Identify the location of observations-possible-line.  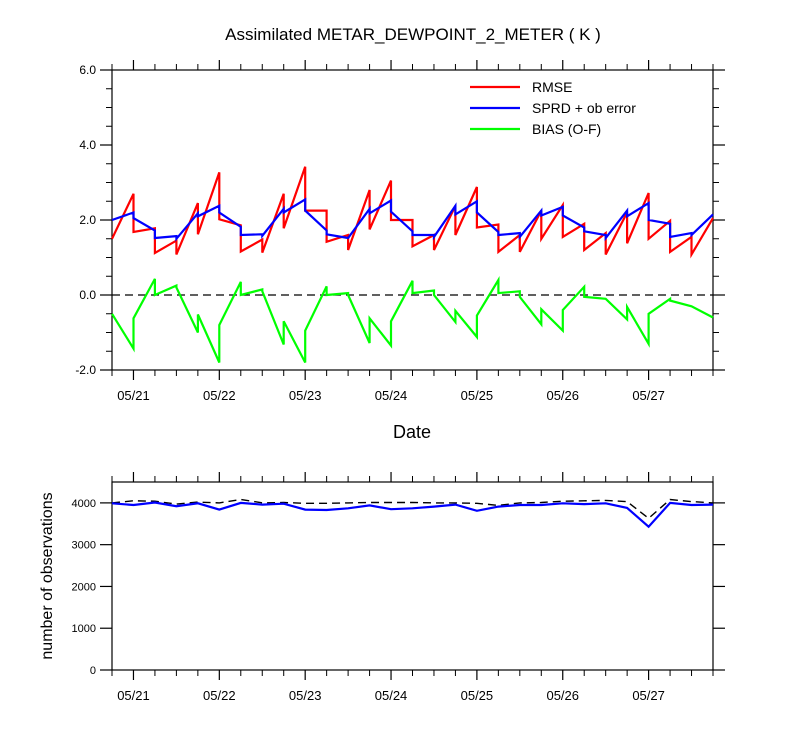
(412, 509).